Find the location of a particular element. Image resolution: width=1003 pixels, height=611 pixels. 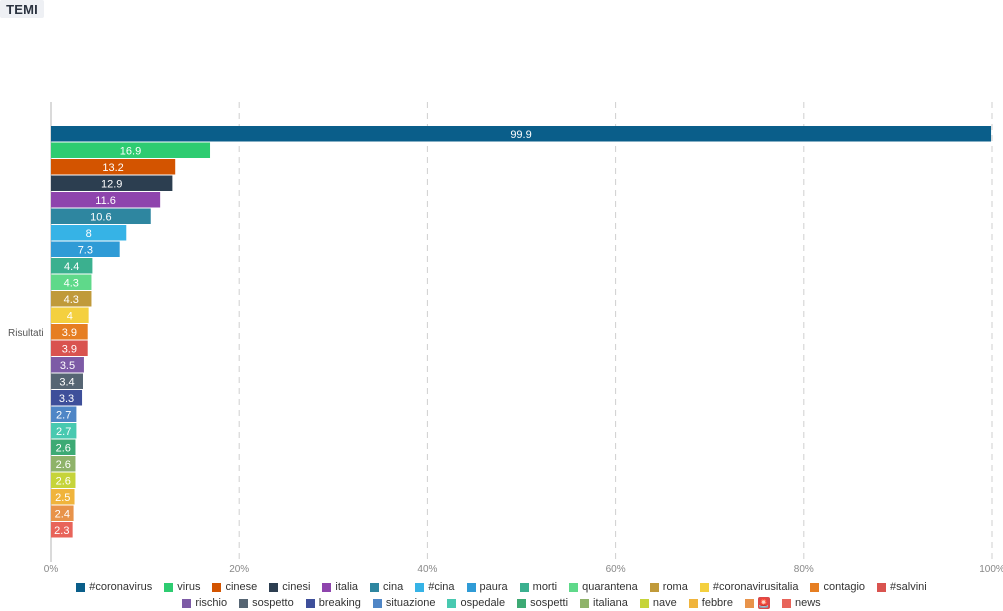

bar-value-label: 2.3 is located at coordinates (61, 531).